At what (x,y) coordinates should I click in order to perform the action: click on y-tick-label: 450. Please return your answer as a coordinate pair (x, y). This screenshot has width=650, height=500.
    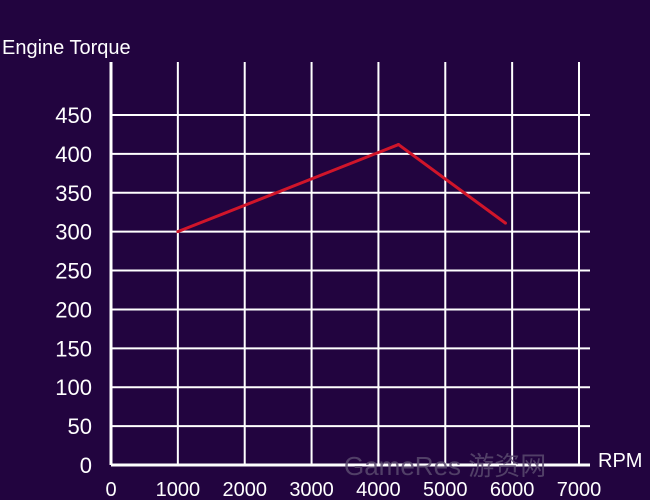
    Looking at the image, I should click on (73, 115).